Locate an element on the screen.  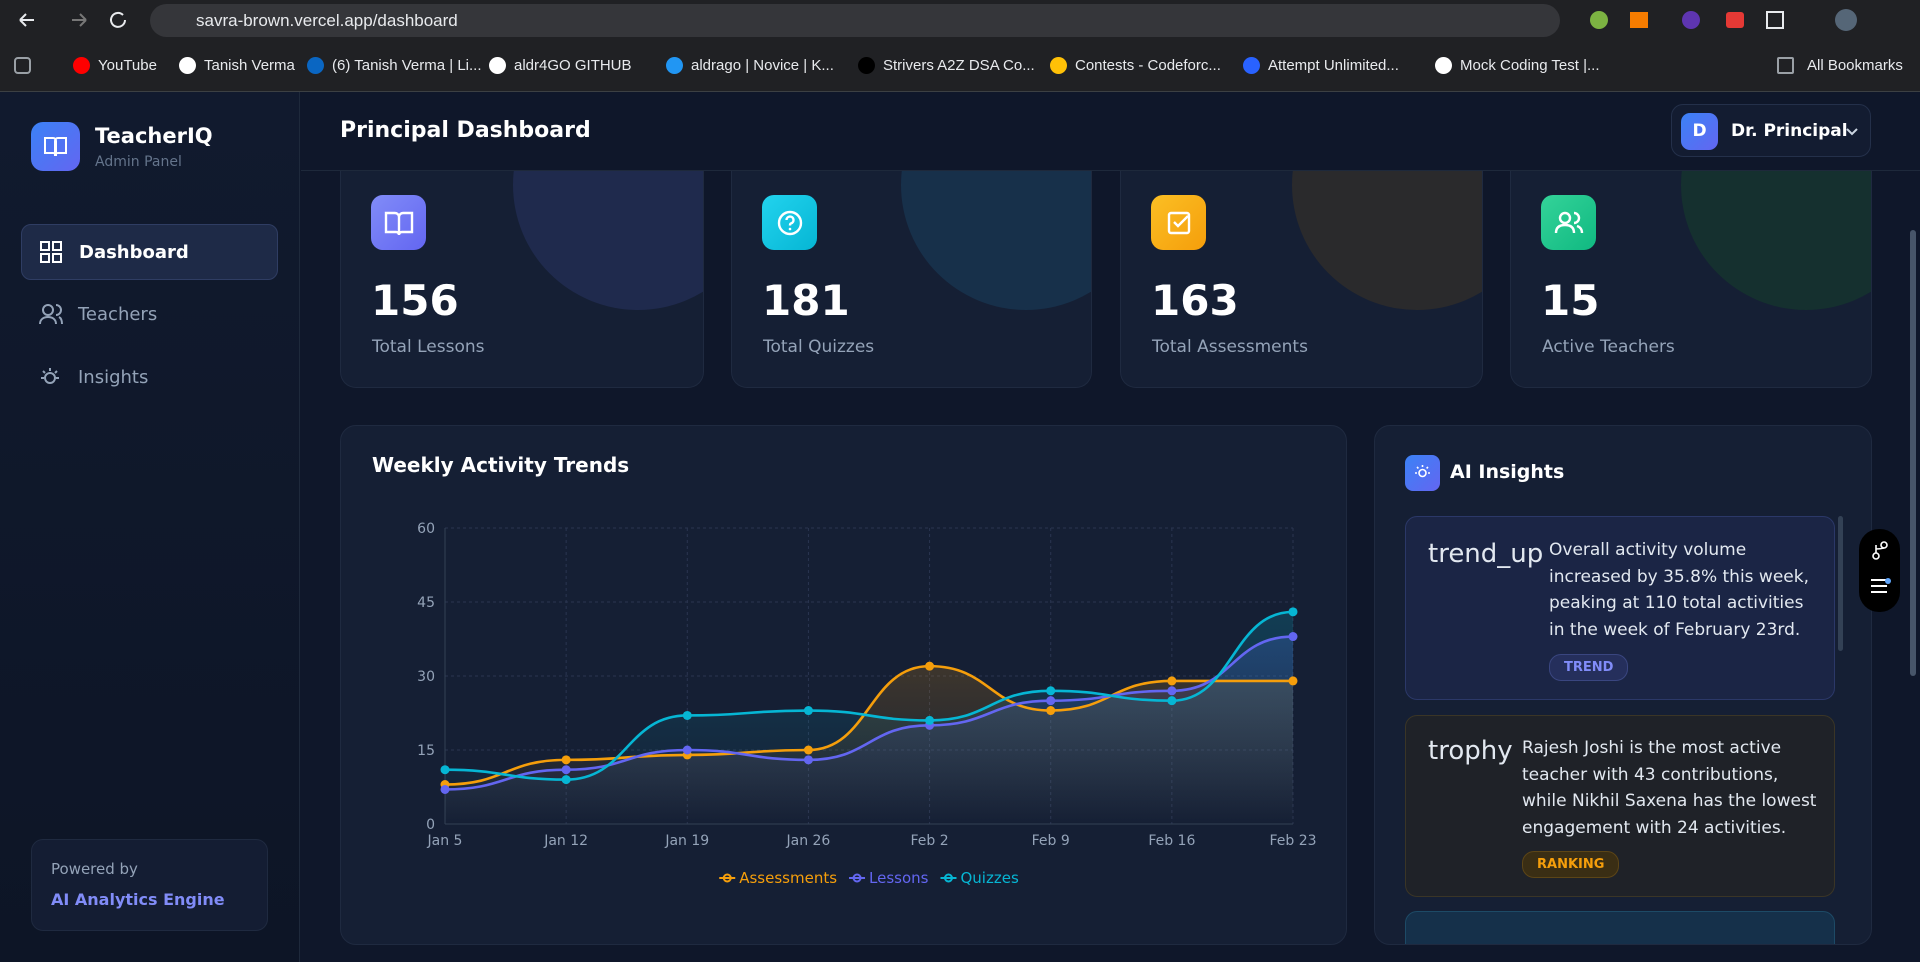
legend-label: Quizzes is located at coordinates (989, 878).